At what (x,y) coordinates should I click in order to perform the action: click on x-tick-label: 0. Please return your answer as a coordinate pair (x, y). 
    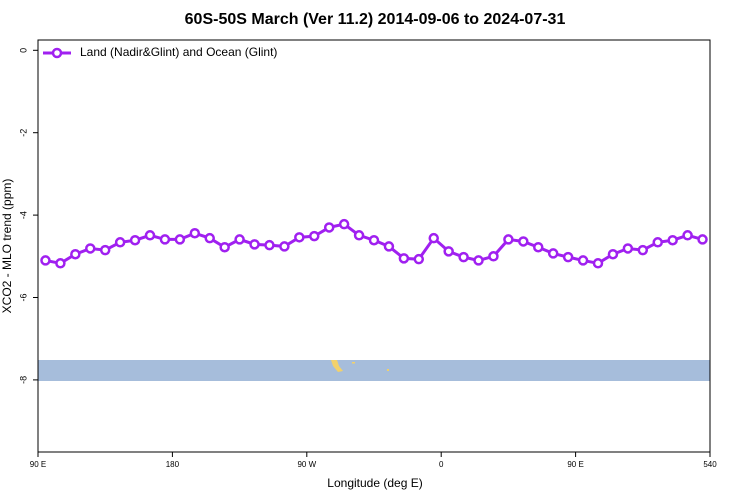
    Looking at the image, I should click on (441, 464).